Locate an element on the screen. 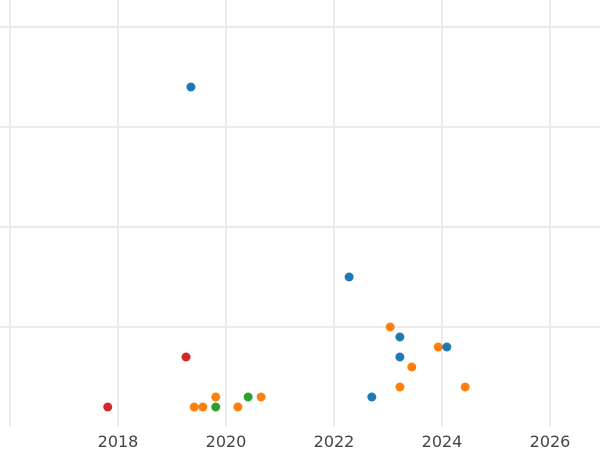 The width and height of the screenshot is (600, 450). x-tick-label: 2024 is located at coordinates (442, 441).